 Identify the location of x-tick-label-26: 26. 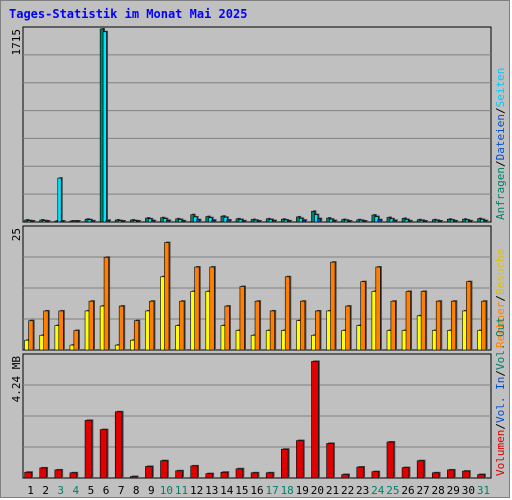
(407, 490).